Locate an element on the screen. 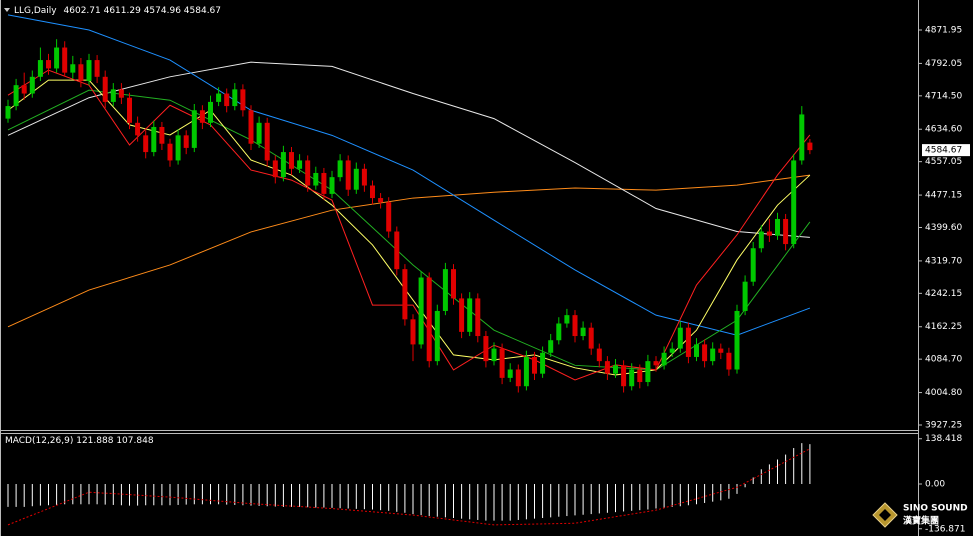 This screenshot has height=536, width=973. y-tick-label: 4792.05 is located at coordinates (943, 64).